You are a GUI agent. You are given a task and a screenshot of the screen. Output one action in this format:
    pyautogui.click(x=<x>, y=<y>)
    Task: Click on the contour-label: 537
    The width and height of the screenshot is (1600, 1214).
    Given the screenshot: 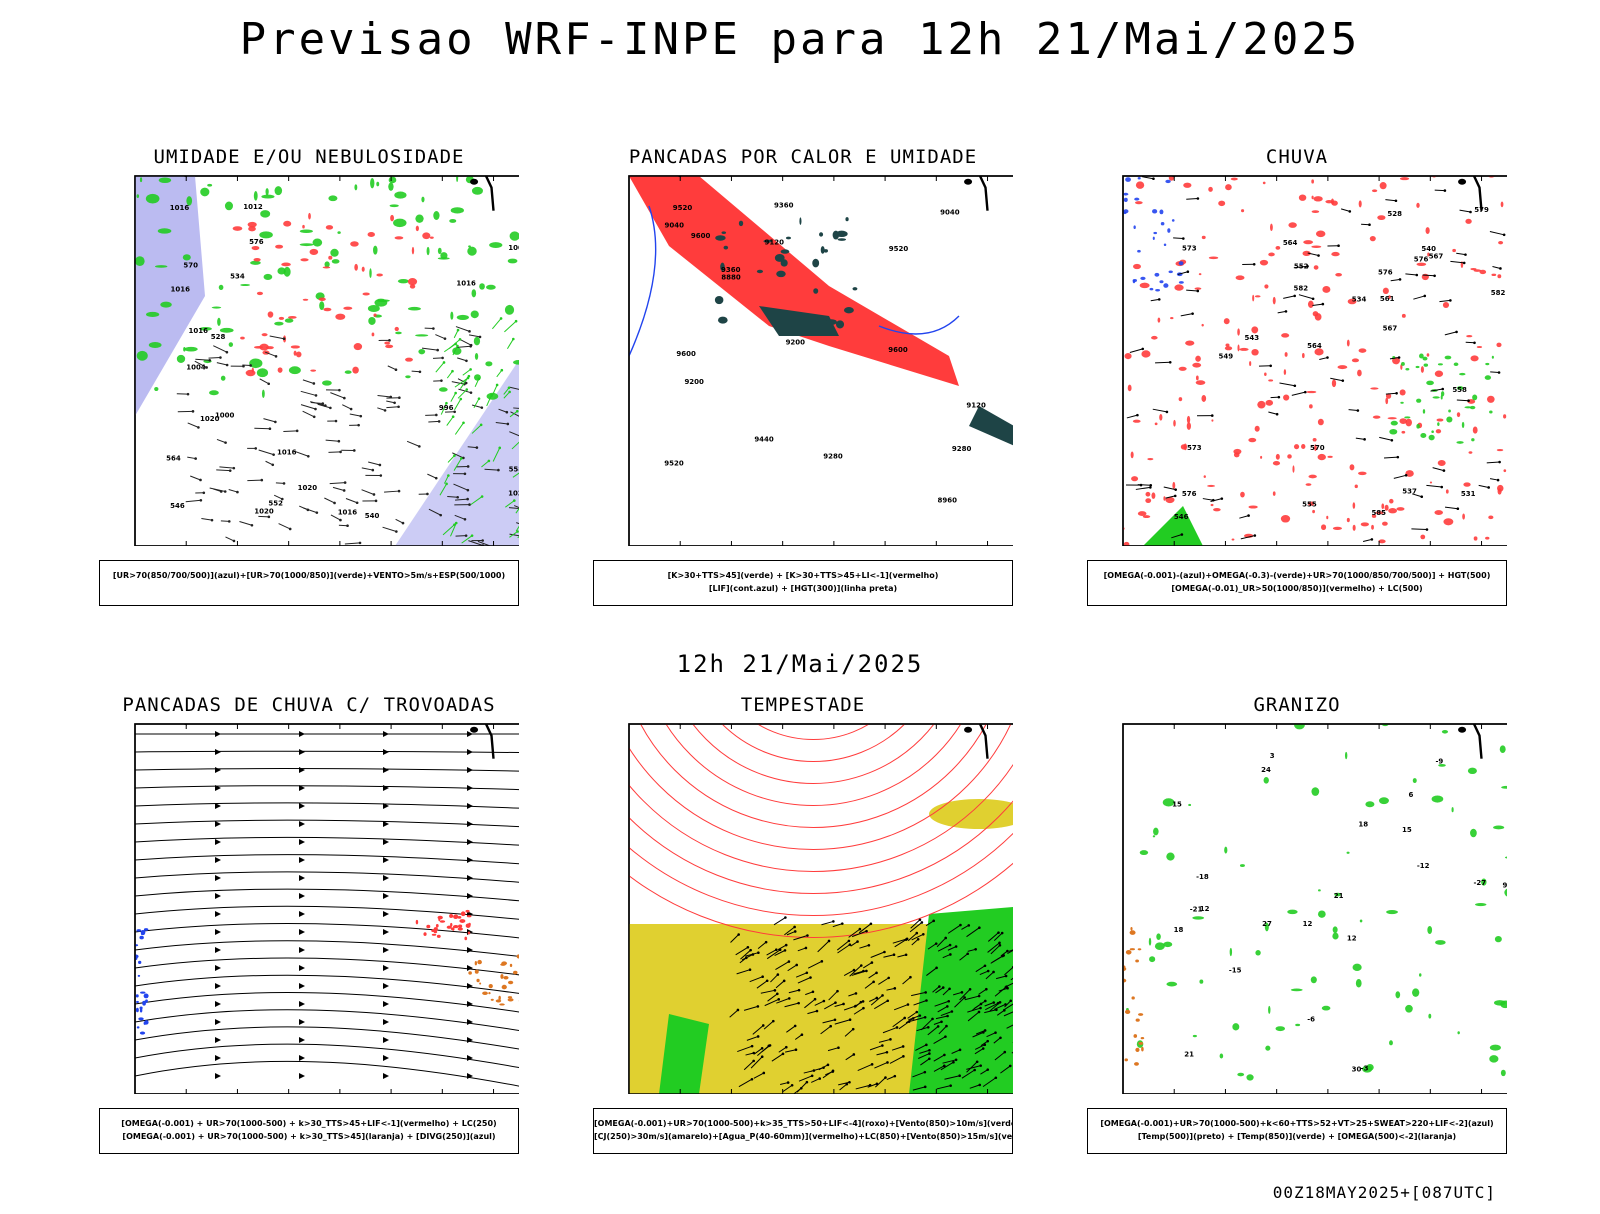 What is the action you would take?
    pyautogui.click(x=1409, y=492)
    